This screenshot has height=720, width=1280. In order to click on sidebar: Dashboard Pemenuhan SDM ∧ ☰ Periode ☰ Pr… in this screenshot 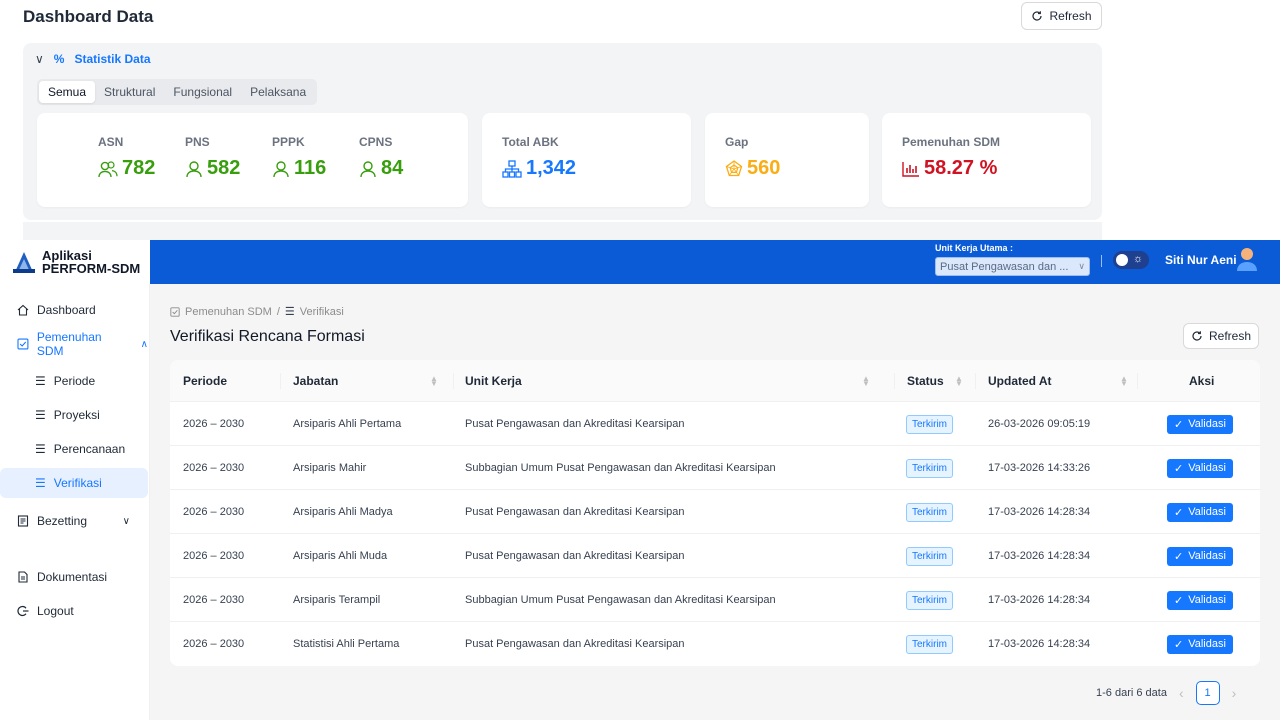, I will do `click(75, 502)`.